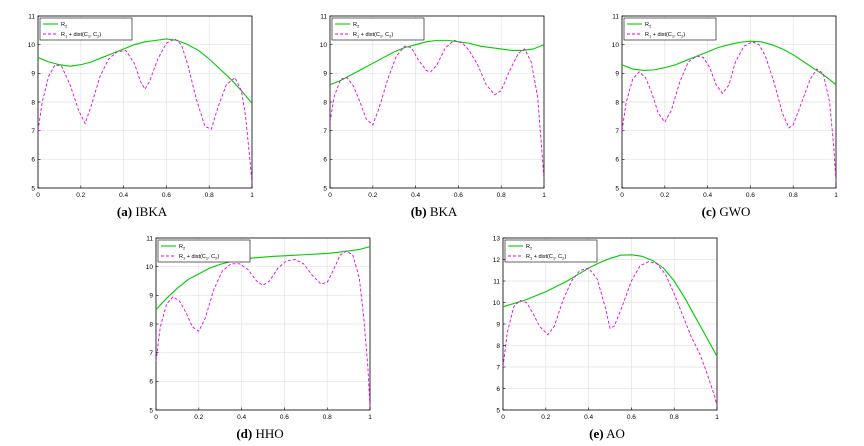  Describe the element at coordinates (434, 212) in the screenshot. I see `chart-caption: (b) BKA` at that location.